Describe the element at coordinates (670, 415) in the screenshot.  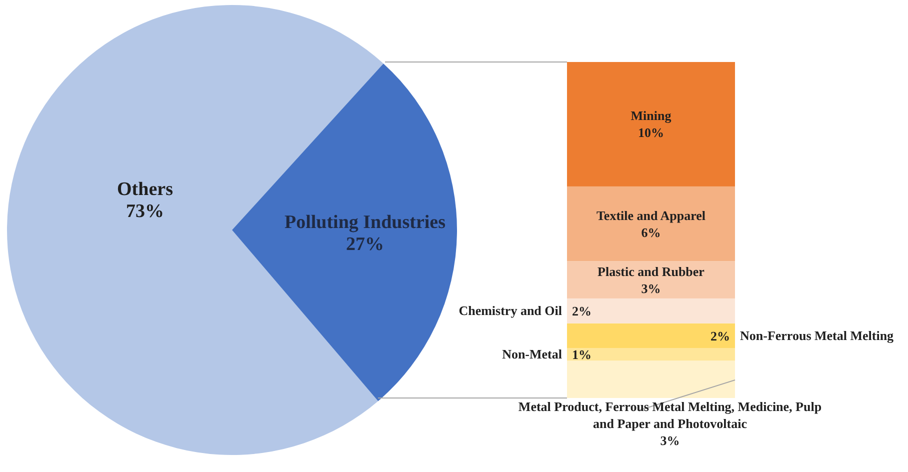
I see `series-label: Metal Product, Ferrous Metal Melting, Medicine, Pulp and Paper and Photovoltaic` at that location.